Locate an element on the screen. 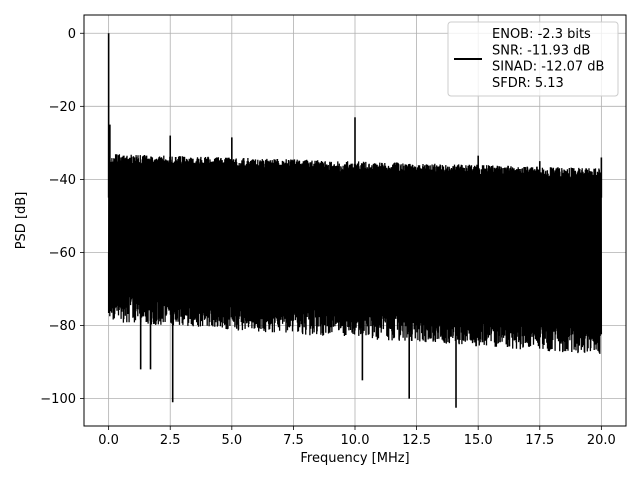 The image size is (640, 480). x-axis-label: Frequency [MHz] is located at coordinates (354, 458).